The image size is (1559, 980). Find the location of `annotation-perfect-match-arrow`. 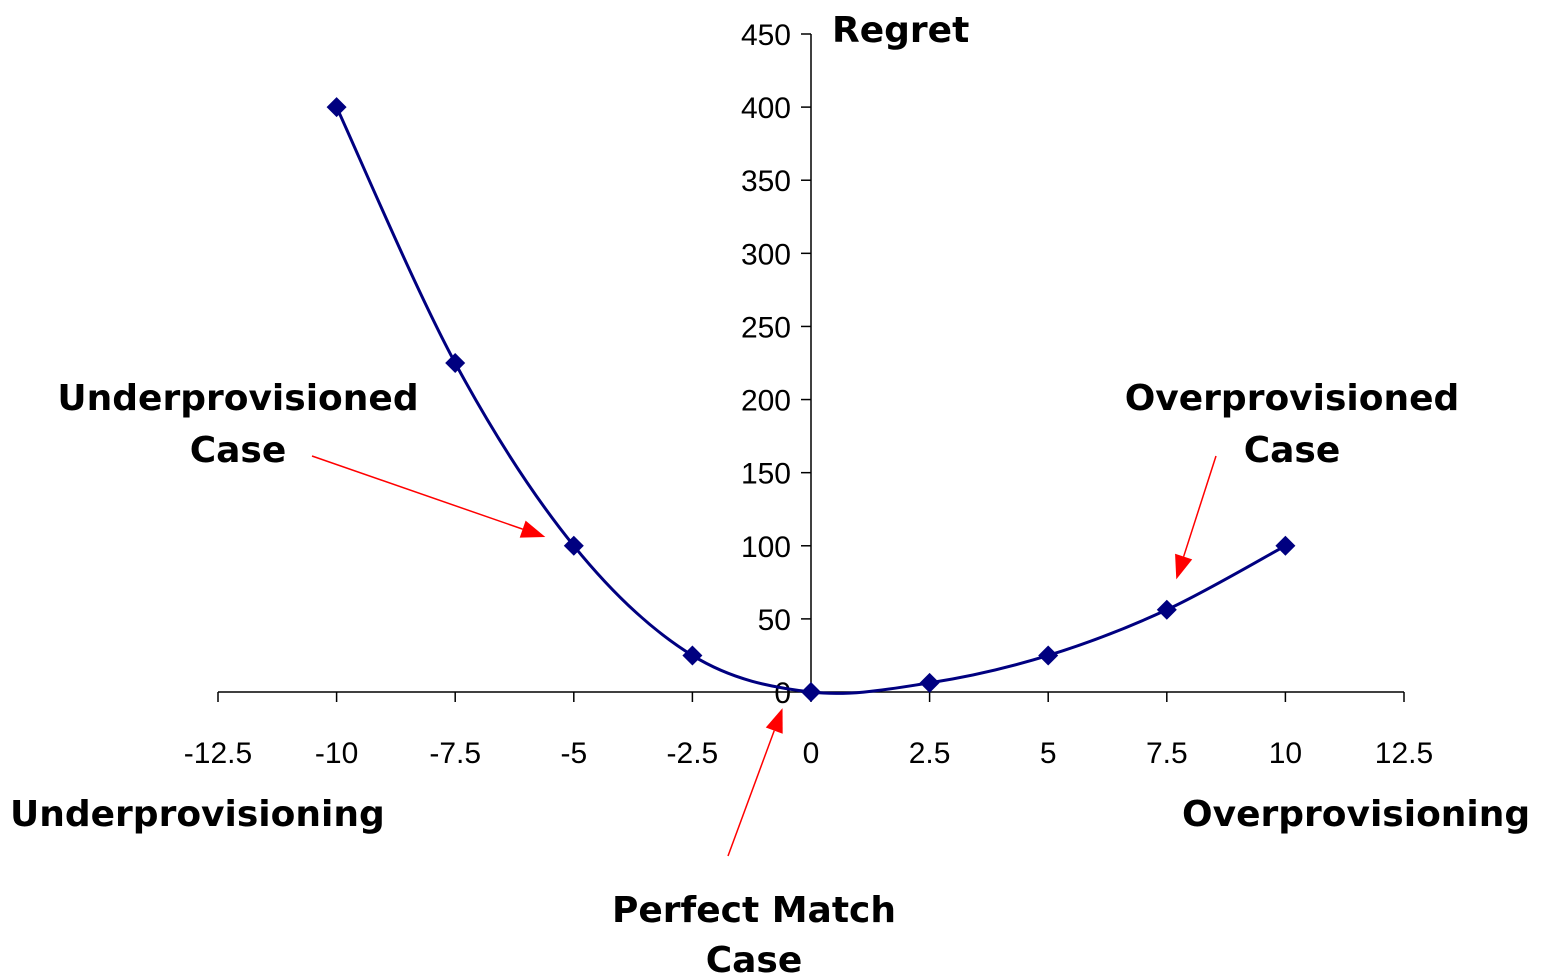

annotation-perfect-match-arrow is located at coordinates (751, 793).